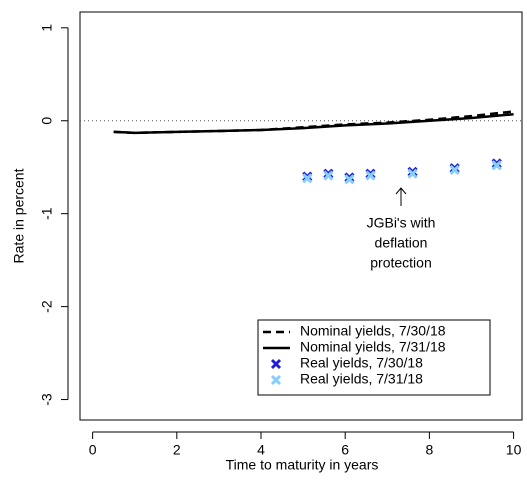 This screenshot has height=481, width=527. Describe the element at coordinates (345, 450) in the screenshot. I see `x-tick-label: 6` at that location.